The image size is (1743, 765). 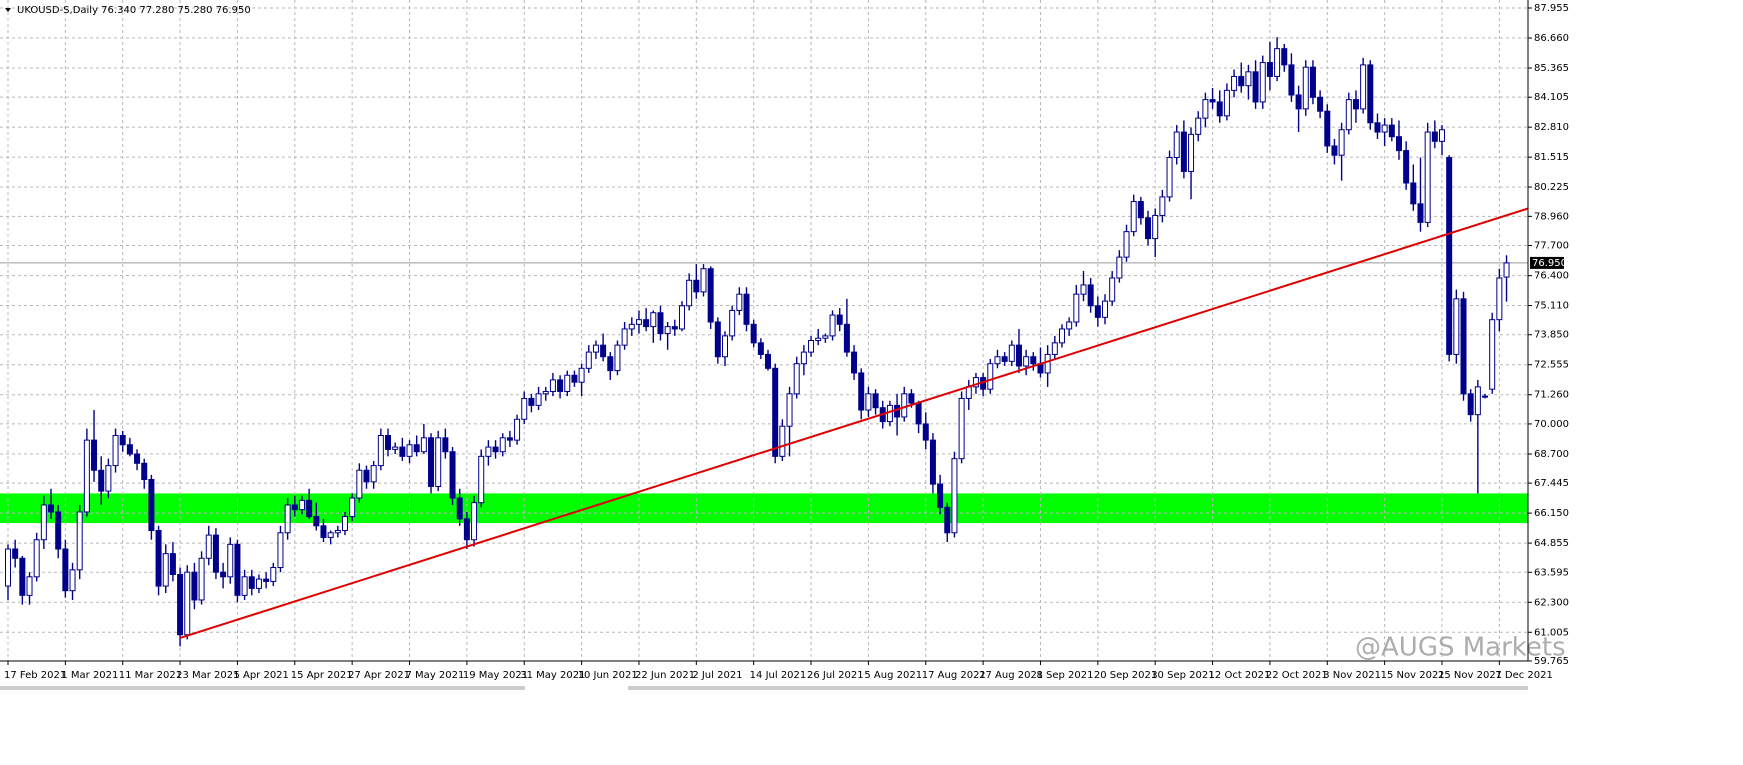 What do you see at coordinates (1551, 661) in the screenshot?
I see `y-tick-label: 59.765` at bounding box center [1551, 661].